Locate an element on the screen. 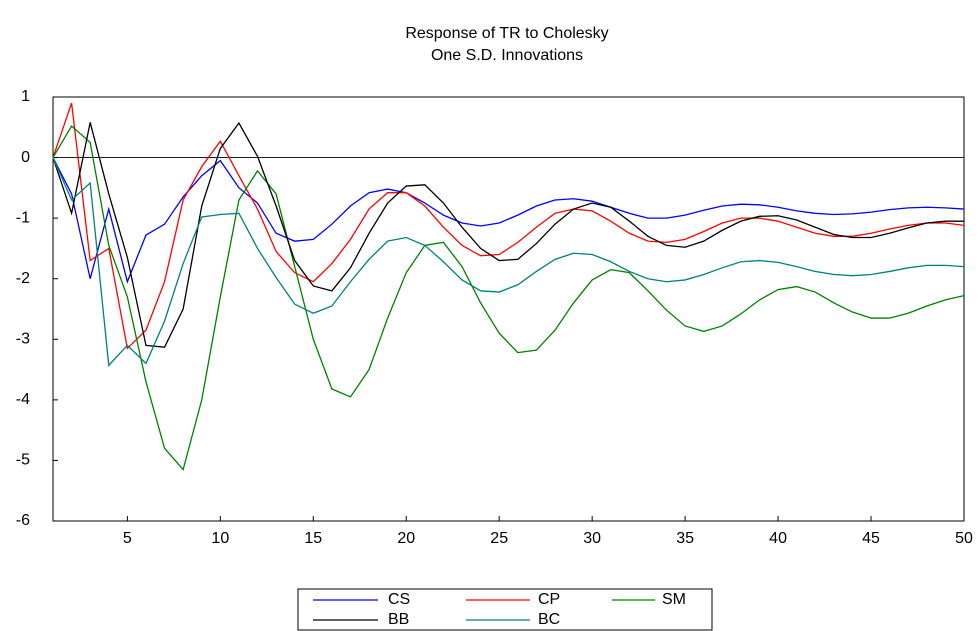 The image size is (978, 631). y-tick-label: -5 is located at coordinates (23, 460).